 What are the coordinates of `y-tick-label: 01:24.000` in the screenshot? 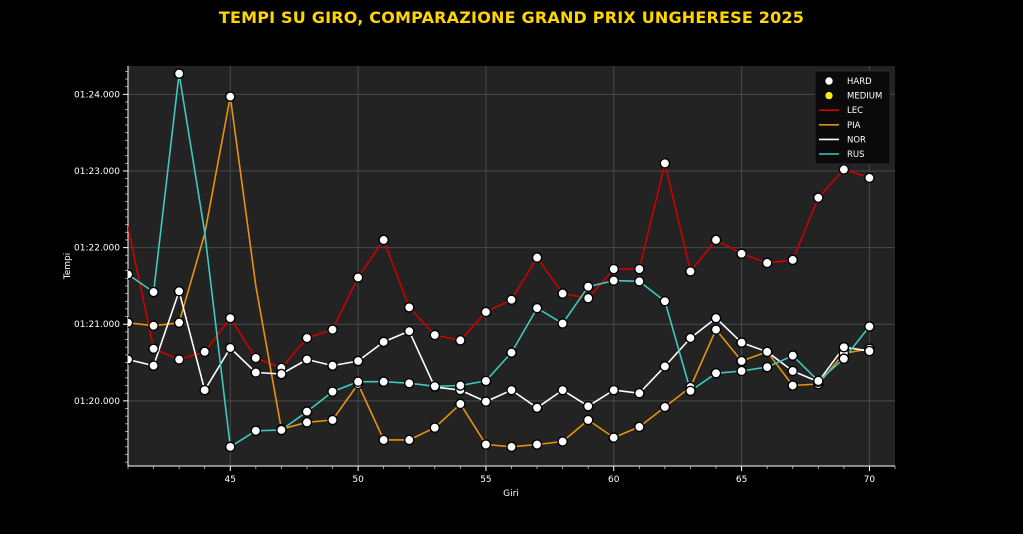 It's located at (97, 95).